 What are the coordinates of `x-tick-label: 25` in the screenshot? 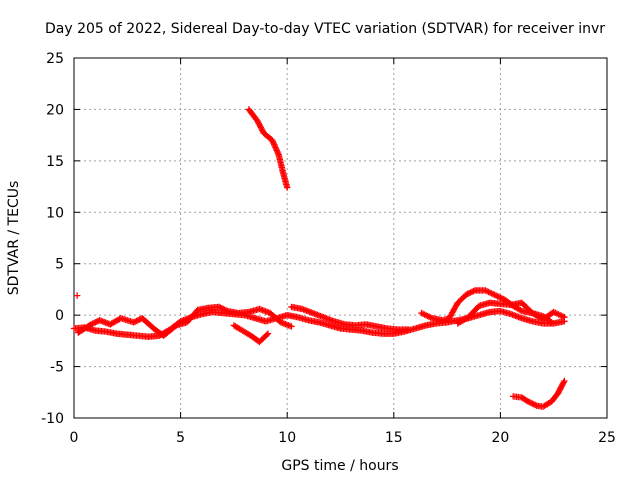 It's located at (607, 438).